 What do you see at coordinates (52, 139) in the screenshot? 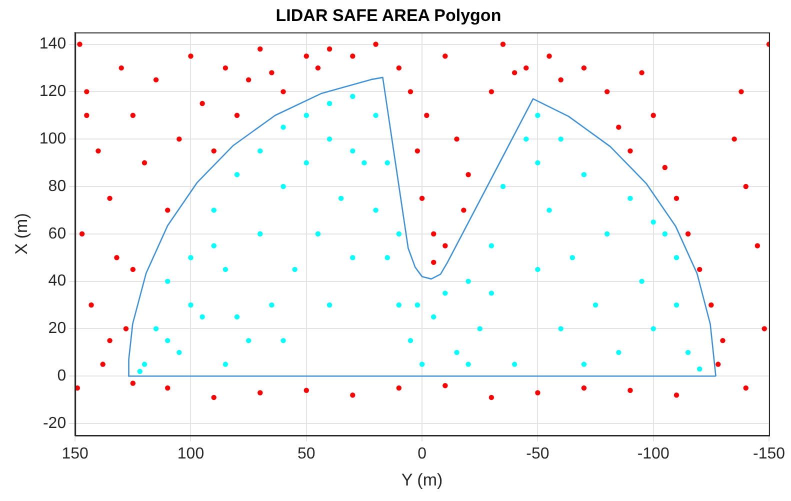
I see `y-tick-label: 100` at bounding box center [52, 139].